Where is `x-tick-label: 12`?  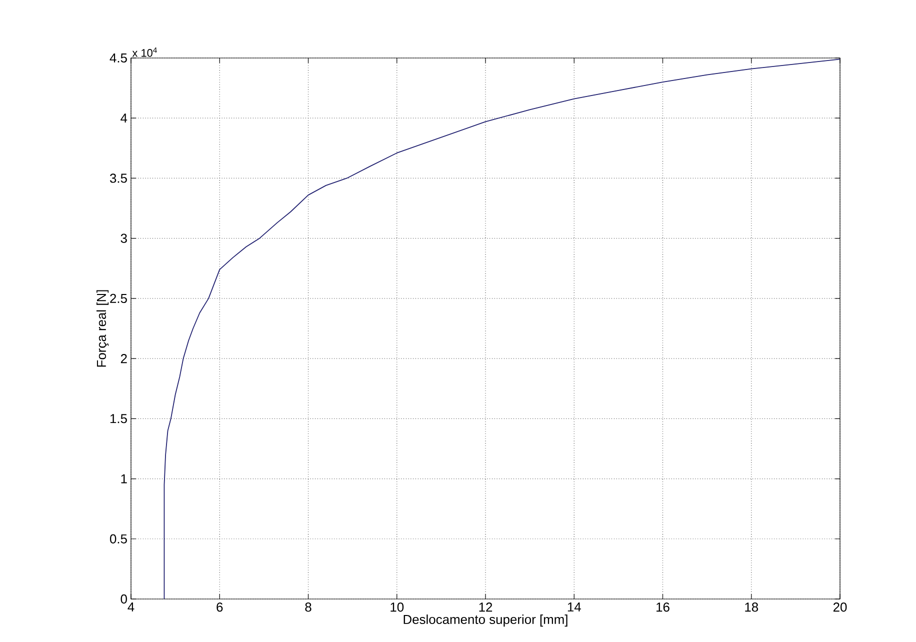 x-tick-label: 12 is located at coordinates (485, 607).